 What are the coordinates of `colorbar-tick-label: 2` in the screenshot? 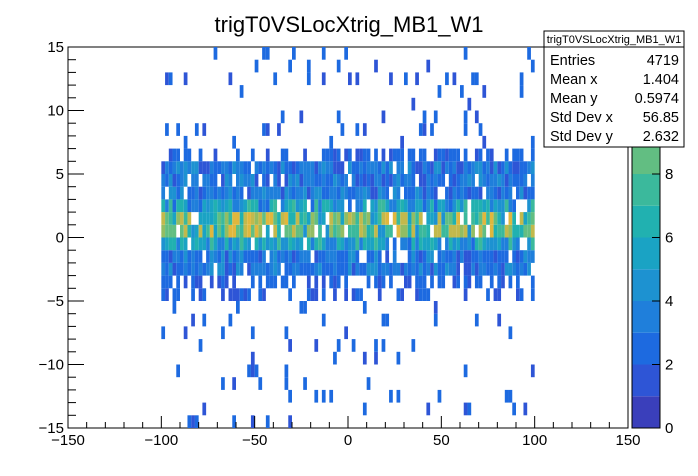 It's located at (669, 365).